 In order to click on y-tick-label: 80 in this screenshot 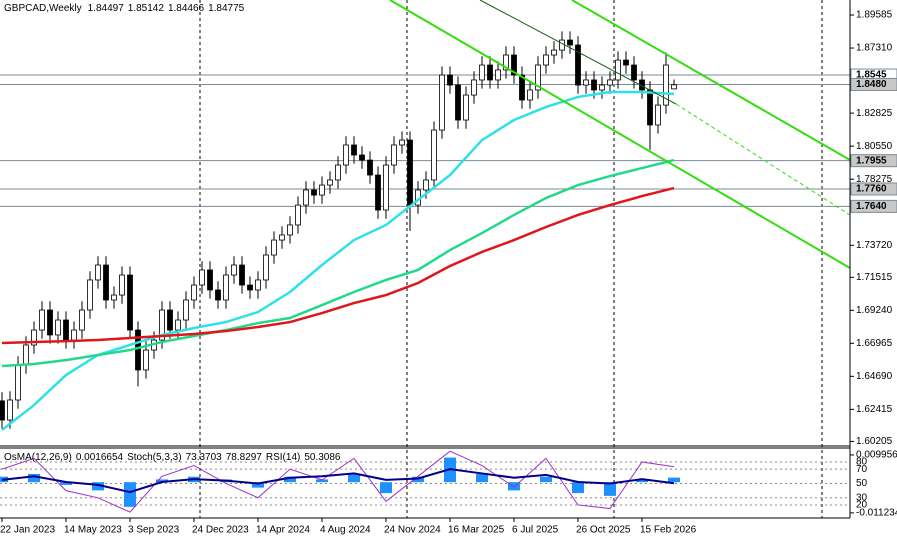, I will do `click(862, 462)`.